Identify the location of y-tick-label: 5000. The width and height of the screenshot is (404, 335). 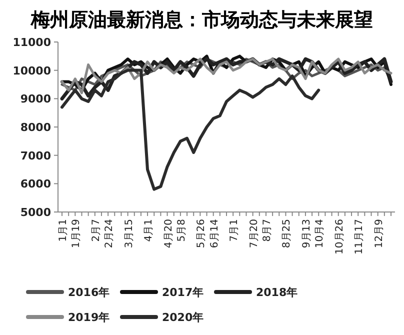
(36, 212).